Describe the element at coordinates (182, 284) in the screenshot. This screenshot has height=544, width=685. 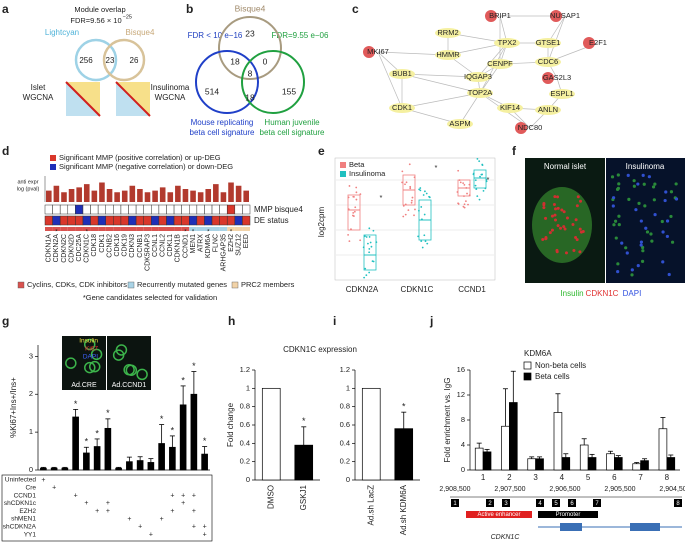
I see `legend-label: Recurrently mutated genes` at that location.